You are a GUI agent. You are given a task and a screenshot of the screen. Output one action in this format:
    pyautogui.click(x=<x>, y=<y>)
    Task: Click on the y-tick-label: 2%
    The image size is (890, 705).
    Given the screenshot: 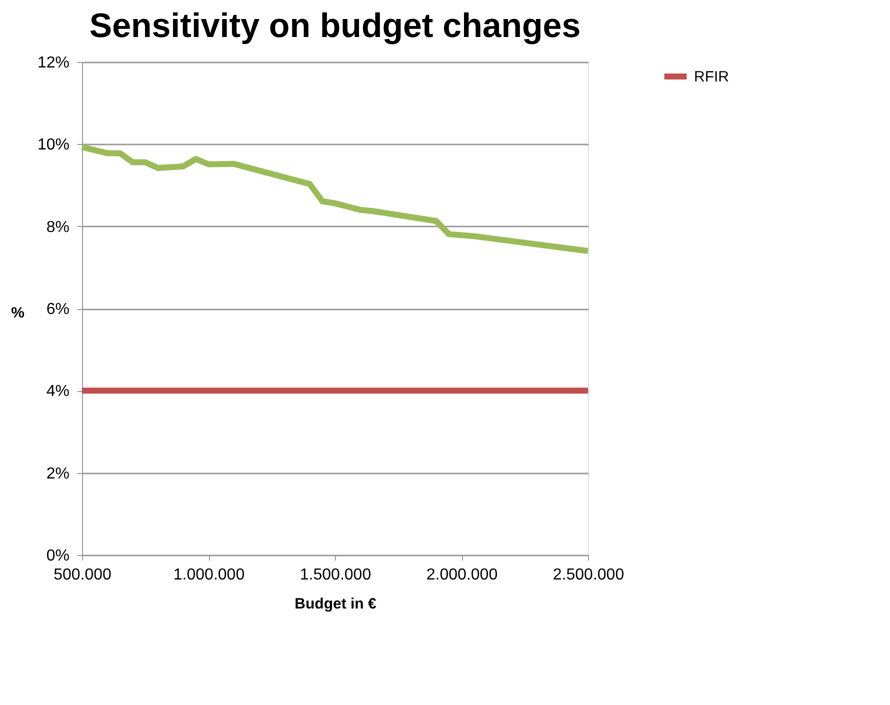 What is the action you would take?
    pyautogui.click(x=58, y=473)
    